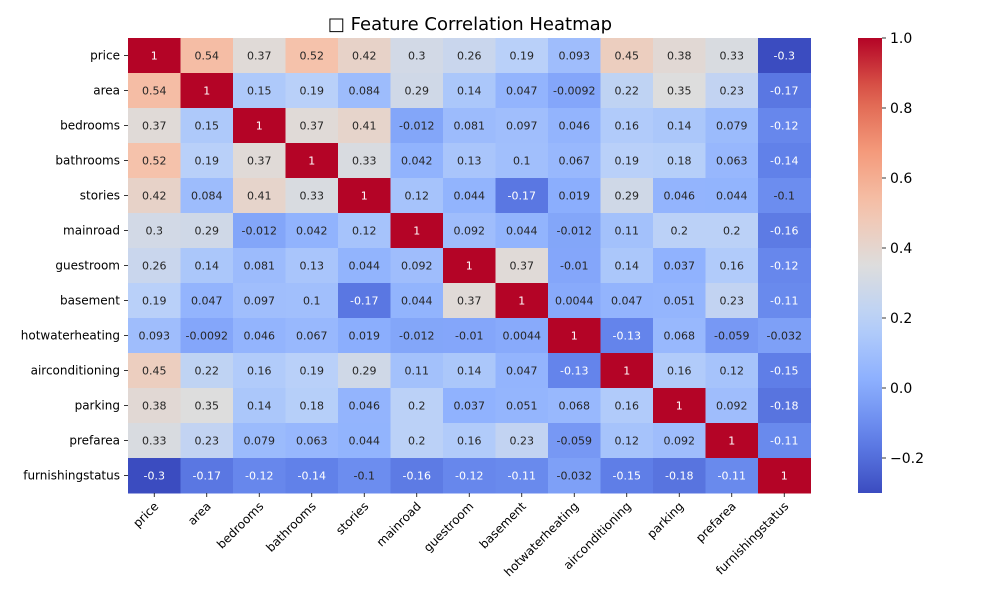 The height and width of the screenshot is (600, 1000). I want to click on heatmap-cell-label: 0.18, so click(312, 406).